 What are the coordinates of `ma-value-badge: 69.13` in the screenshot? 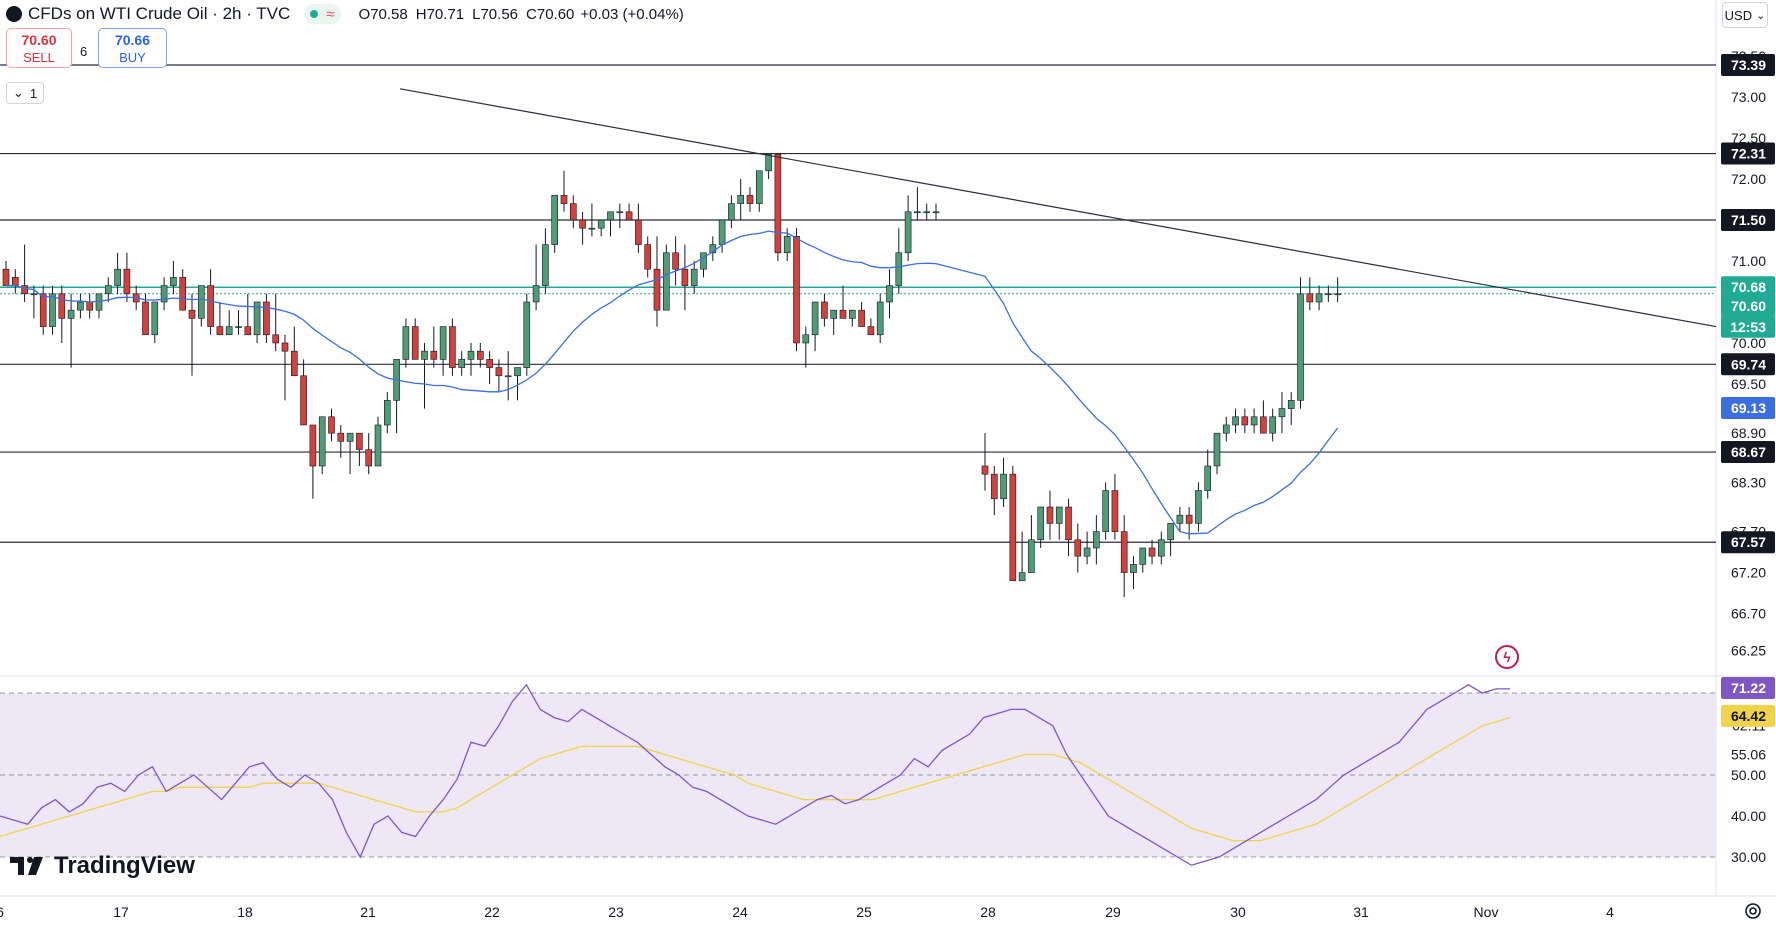 It's located at (1748, 408).